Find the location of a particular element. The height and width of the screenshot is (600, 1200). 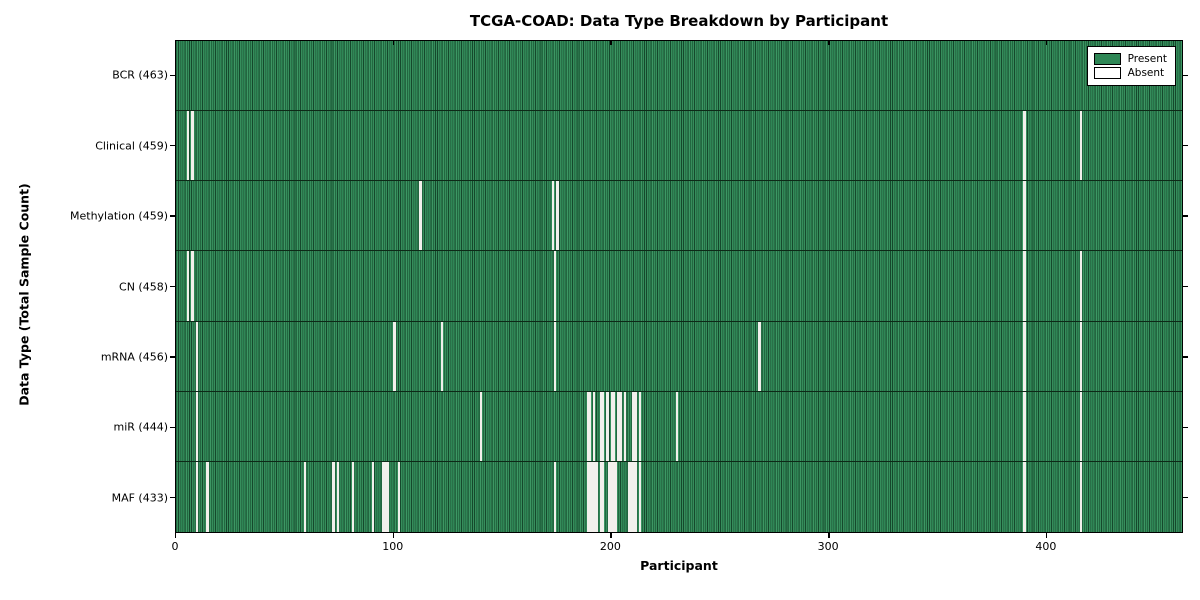

legend-present-label: Present is located at coordinates (1147, 59).